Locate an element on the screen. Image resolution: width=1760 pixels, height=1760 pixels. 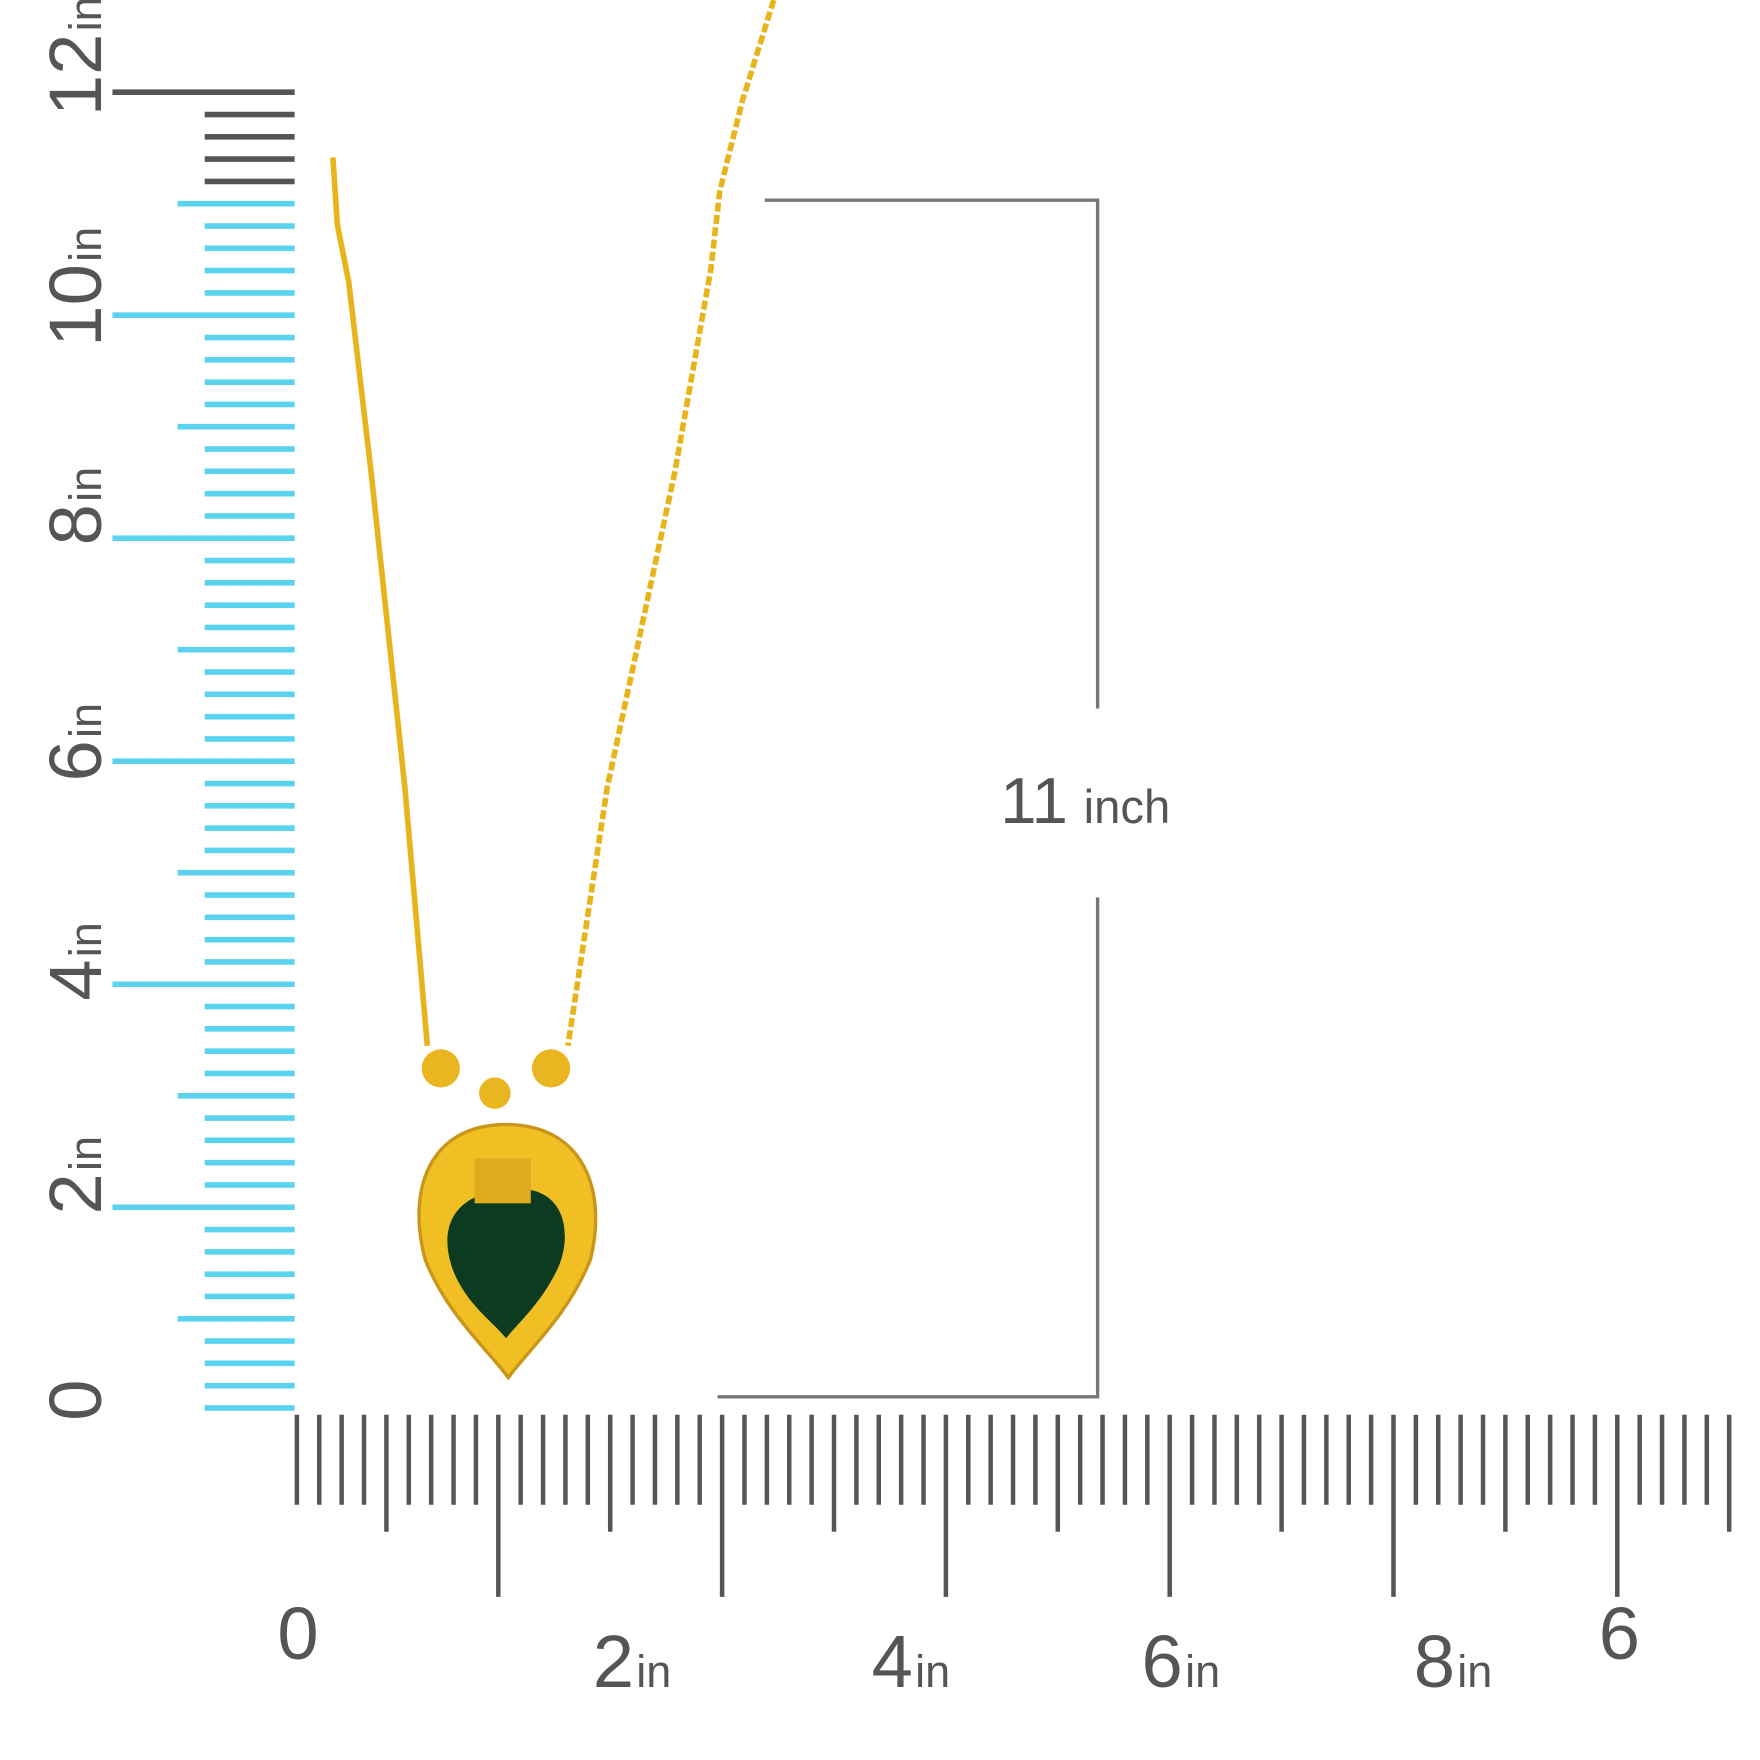
dimension-unit: inch is located at coordinates (1127, 807).